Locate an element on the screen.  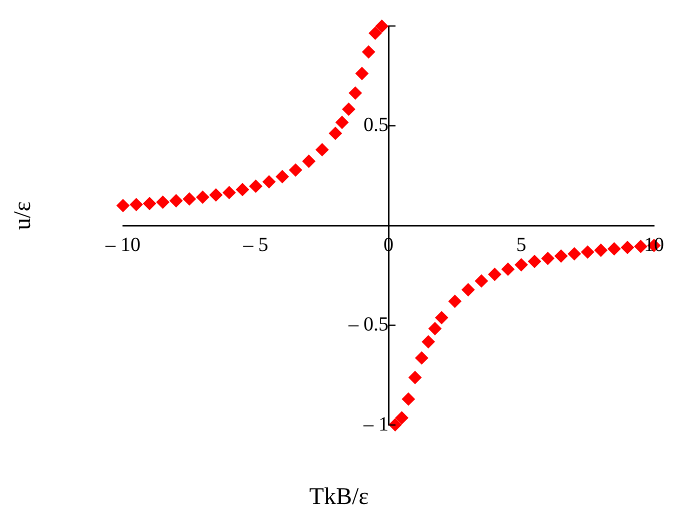
x-tick-label: – 5 is located at coordinates (255, 245).